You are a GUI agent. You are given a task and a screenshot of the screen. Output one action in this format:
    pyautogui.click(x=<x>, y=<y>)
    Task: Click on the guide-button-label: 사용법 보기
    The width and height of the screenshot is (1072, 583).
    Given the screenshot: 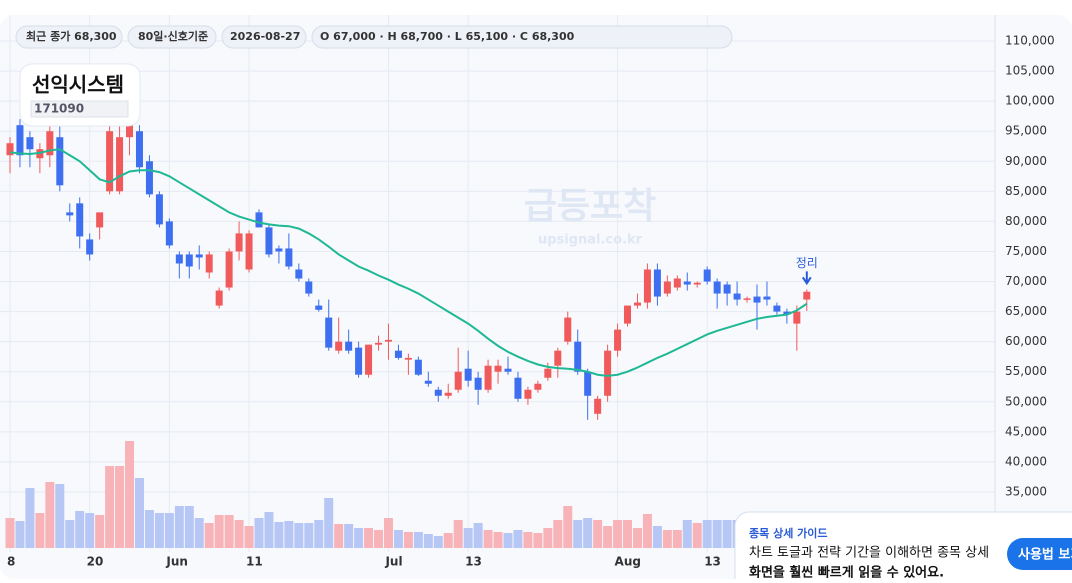 What is the action you would take?
    pyautogui.click(x=1045, y=555)
    